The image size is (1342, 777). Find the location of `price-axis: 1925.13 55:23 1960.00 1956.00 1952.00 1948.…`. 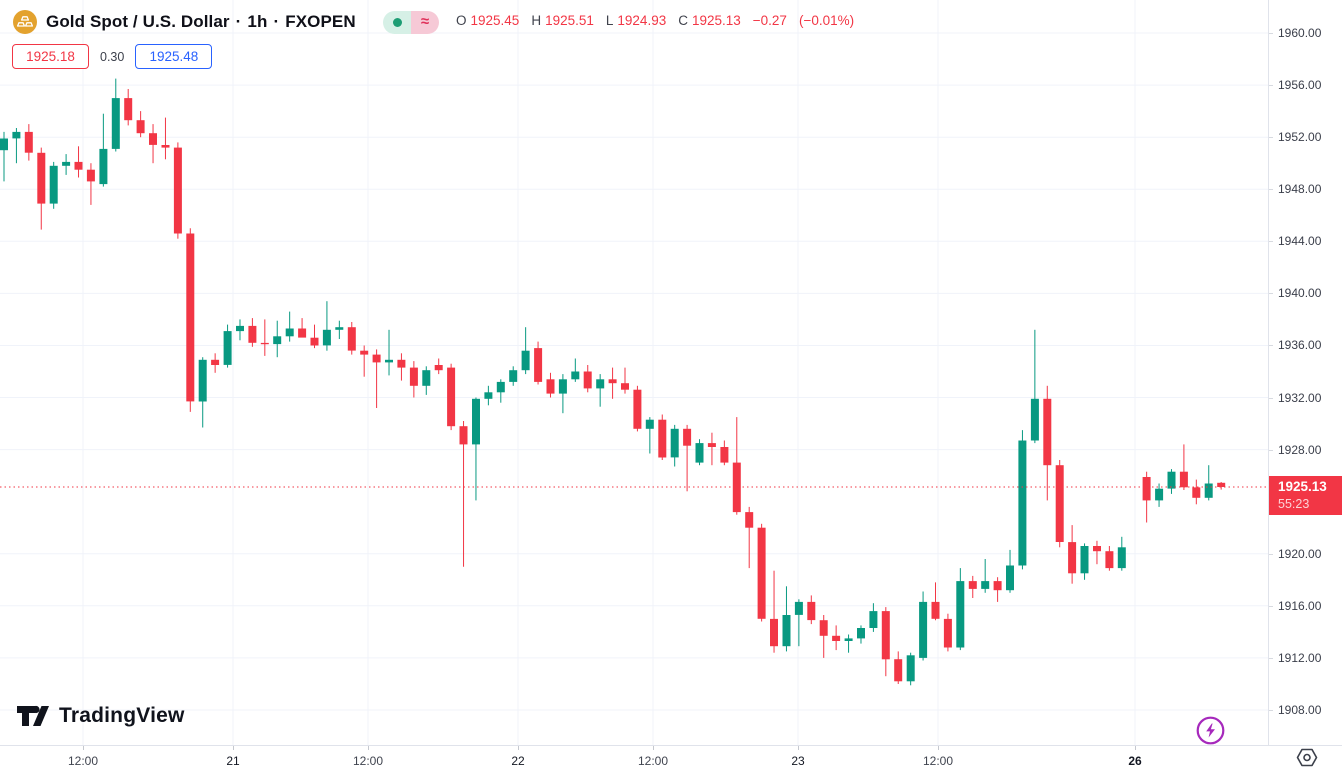

price-axis: 1925.13 55:23 1960.00 1956.00 1952.00 1948.… is located at coordinates (1305, 372).